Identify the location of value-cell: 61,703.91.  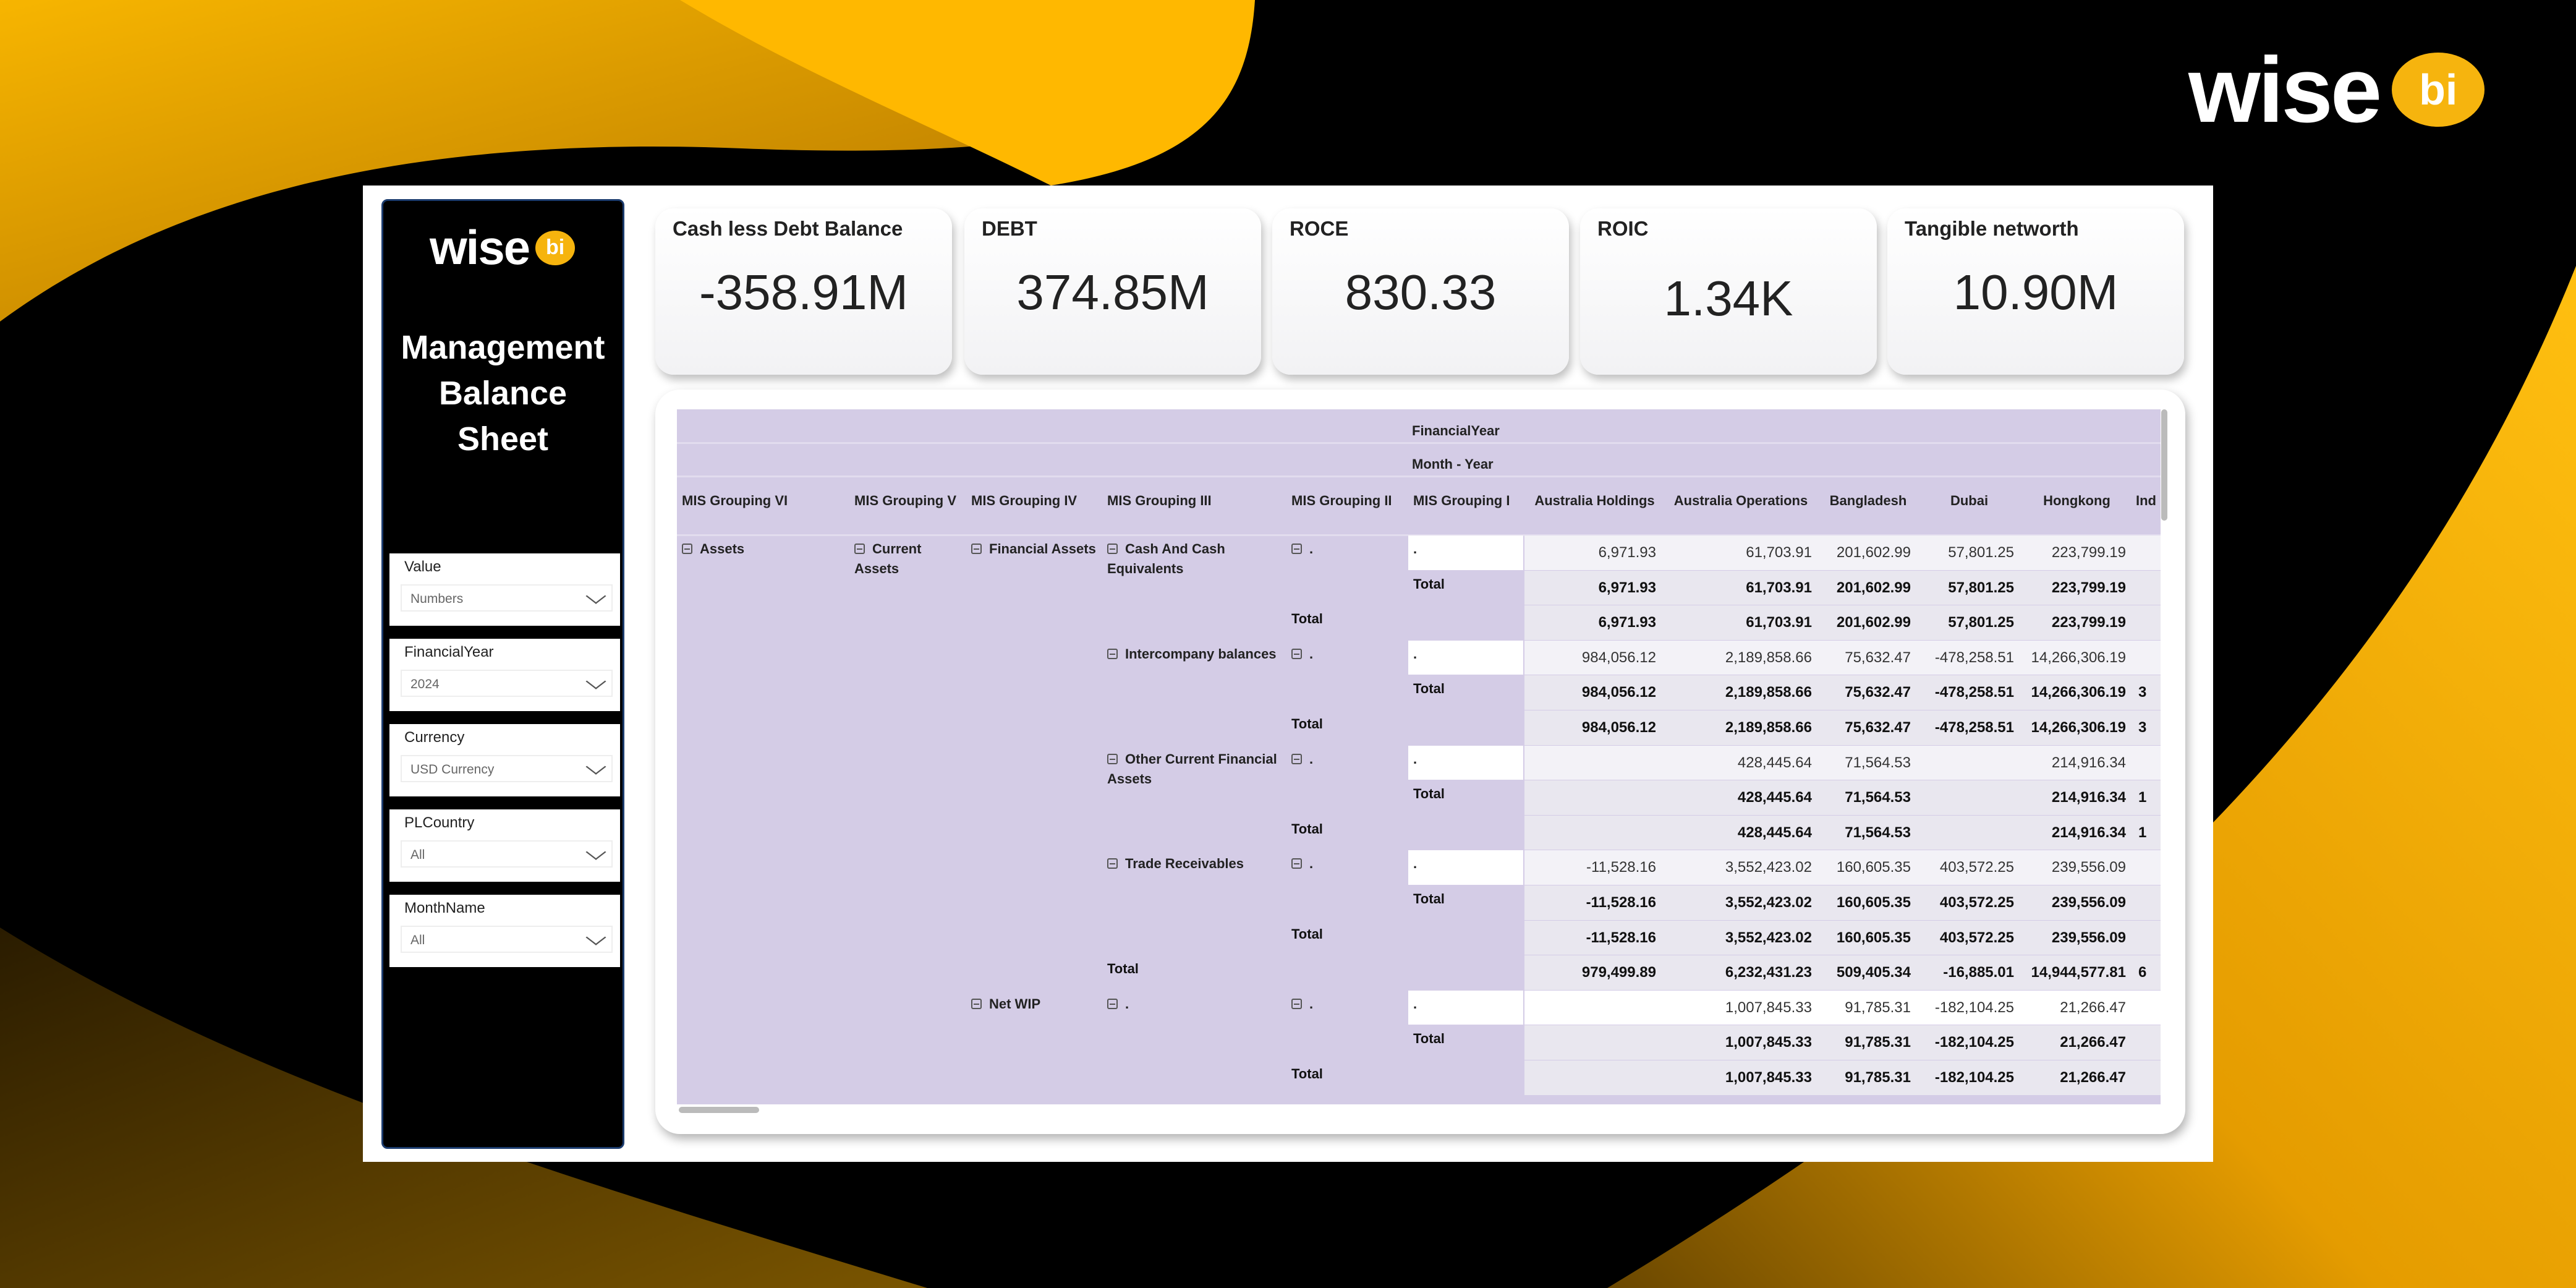
(1779, 587).